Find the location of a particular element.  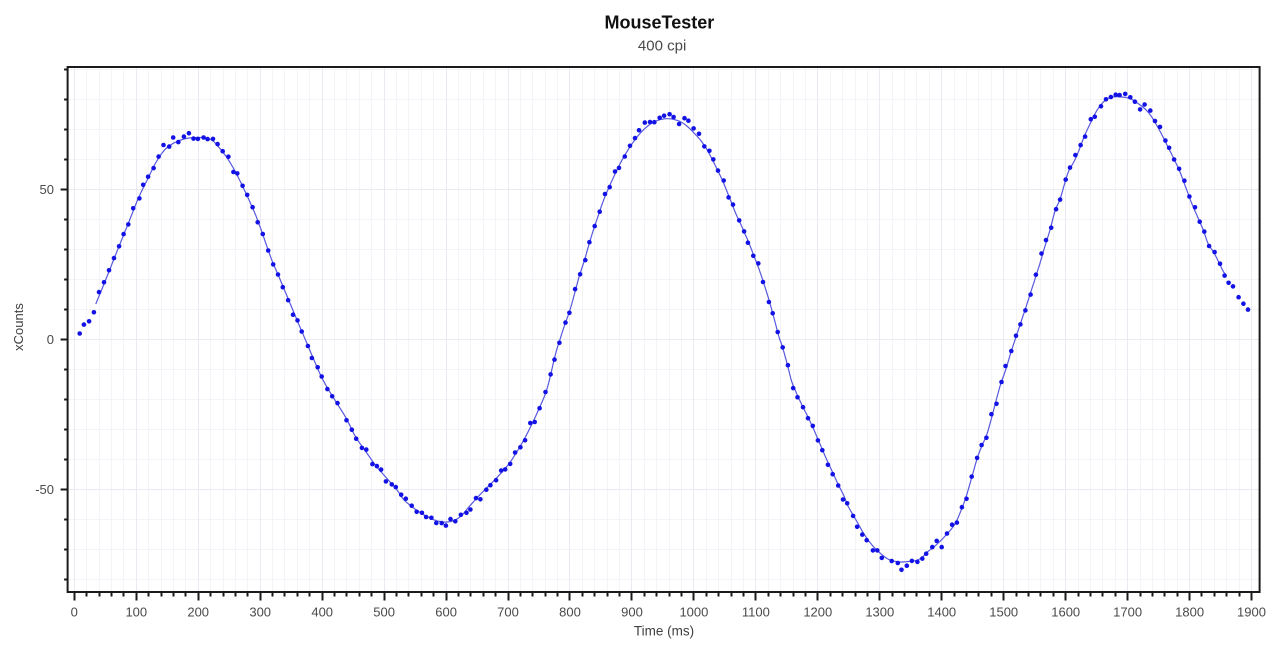

svg-text: 1800 is located at coordinates (1189, 612).